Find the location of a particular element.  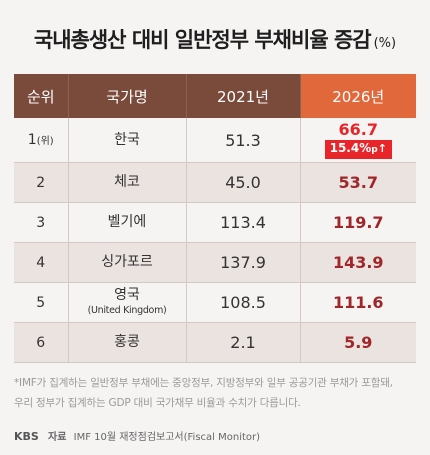

value-2026: 111.6 is located at coordinates (358, 302).